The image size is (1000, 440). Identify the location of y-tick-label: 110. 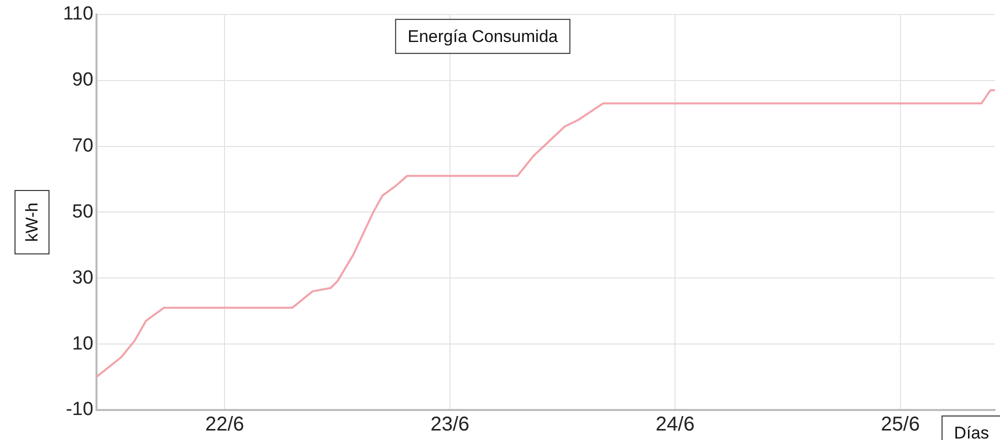
(78, 14).